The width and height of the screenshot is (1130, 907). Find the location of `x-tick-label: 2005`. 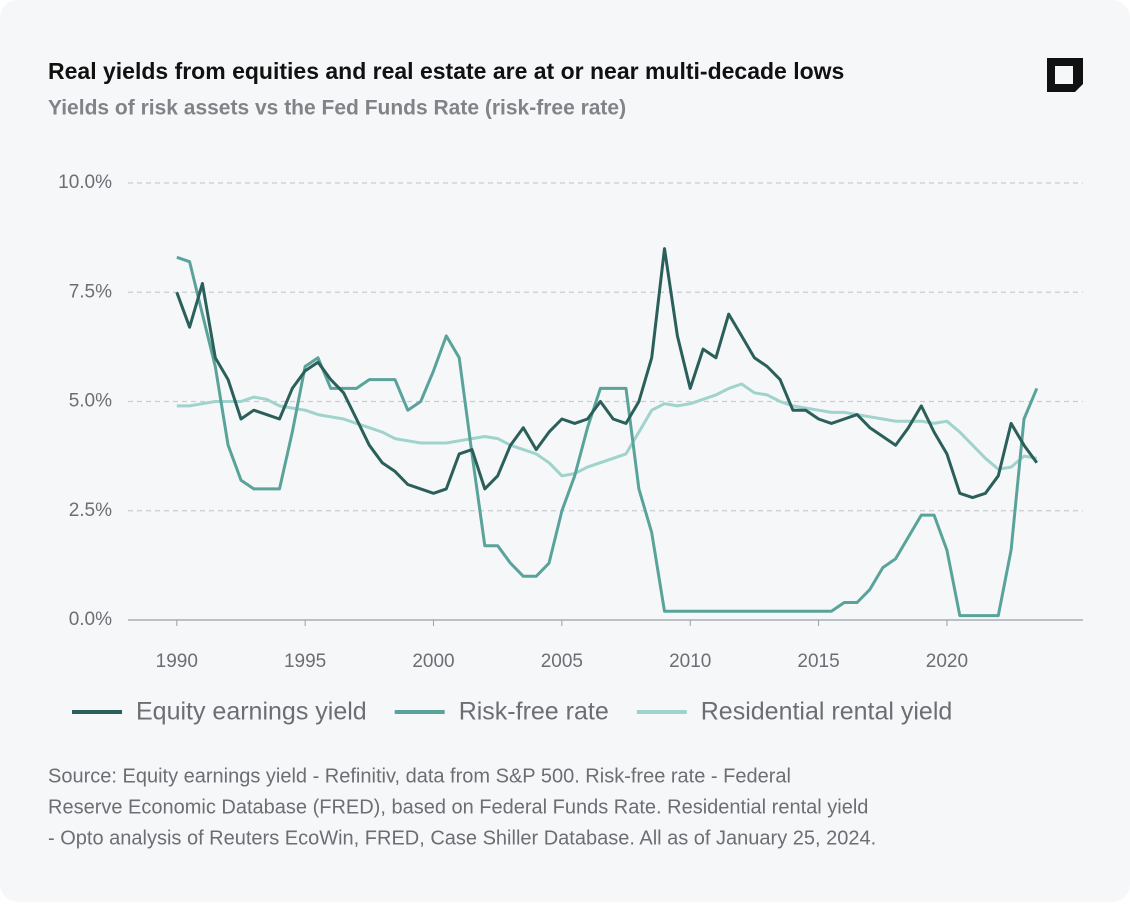

x-tick-label: 2005 is located at coordinates (562, 661).